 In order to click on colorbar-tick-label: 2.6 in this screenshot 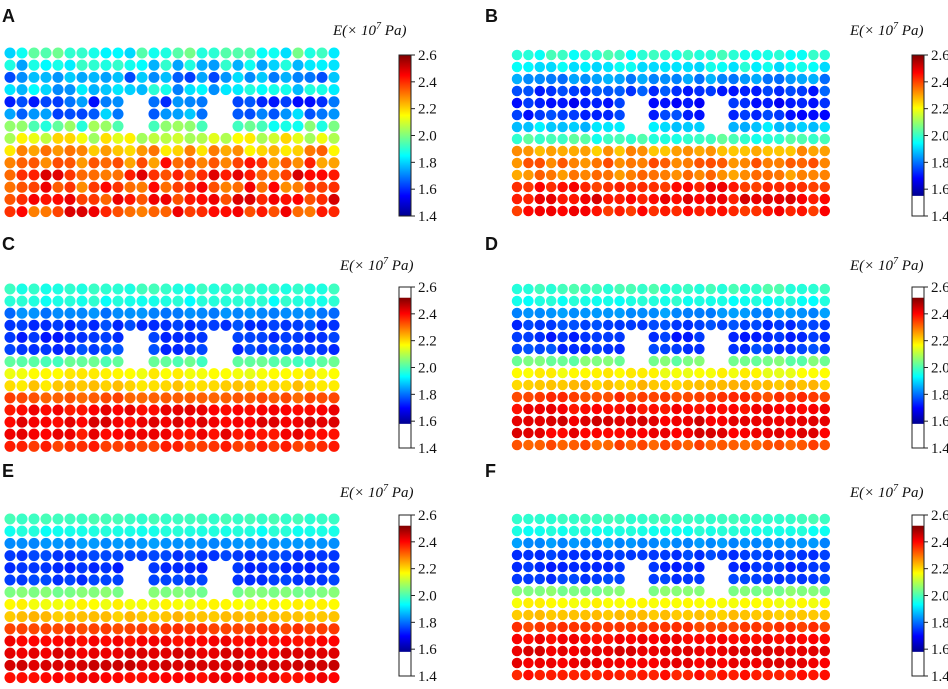, I will do `click(427, 288)`.